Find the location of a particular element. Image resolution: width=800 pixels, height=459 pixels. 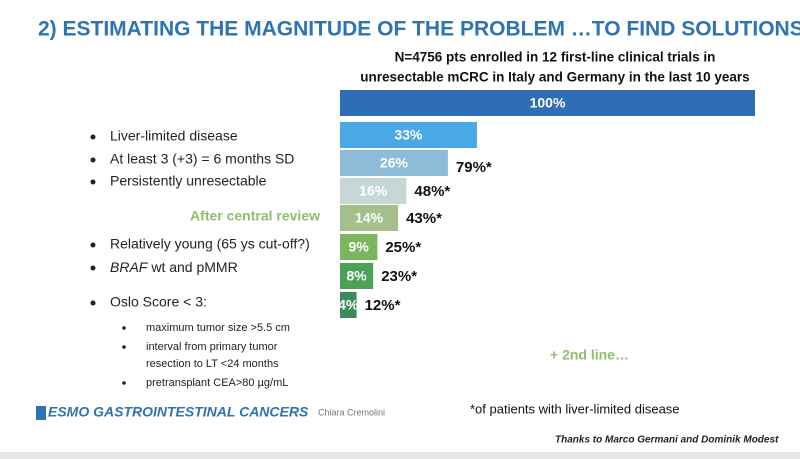

bullet-rest: wt and pMMR is located at coordinates (193, 267).